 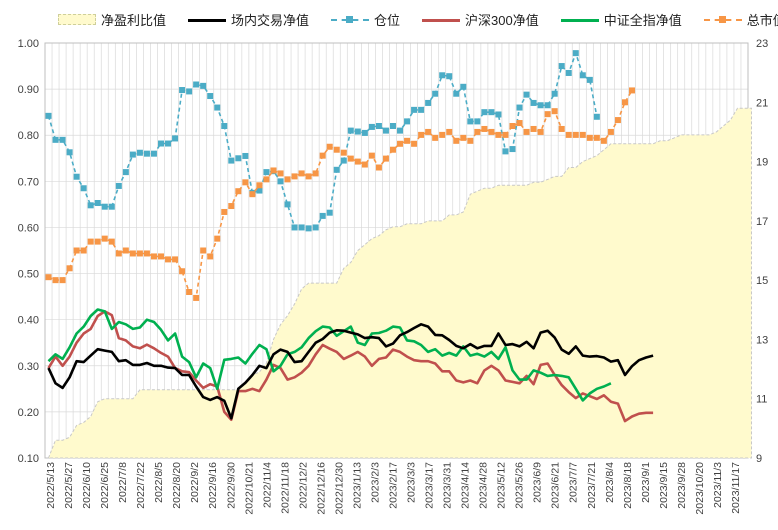 What do you see at coordinates (722, 20) in the screenshot?
I see `legend-mktval-swatch` at bounding box center [722, 20].